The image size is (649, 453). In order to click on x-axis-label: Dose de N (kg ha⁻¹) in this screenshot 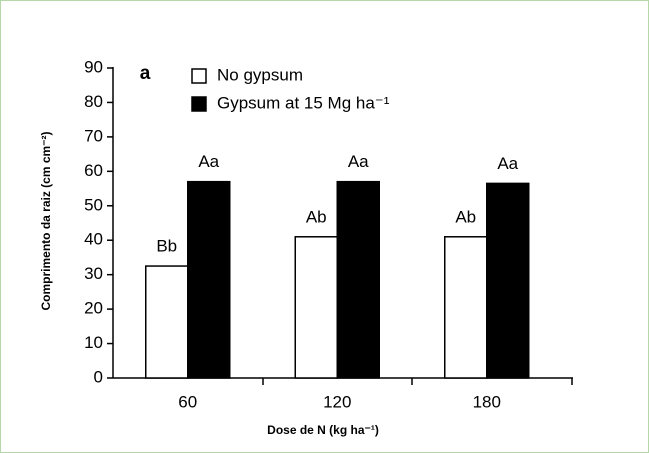, I will do `click(323, 430)`.